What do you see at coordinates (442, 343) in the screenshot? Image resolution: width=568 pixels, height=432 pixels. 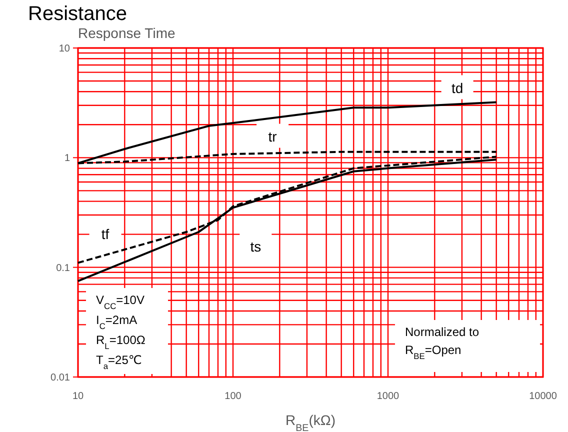 I see `annotation: Normalized to R$_{BE}$=Open` at bounding box center [442, 343].